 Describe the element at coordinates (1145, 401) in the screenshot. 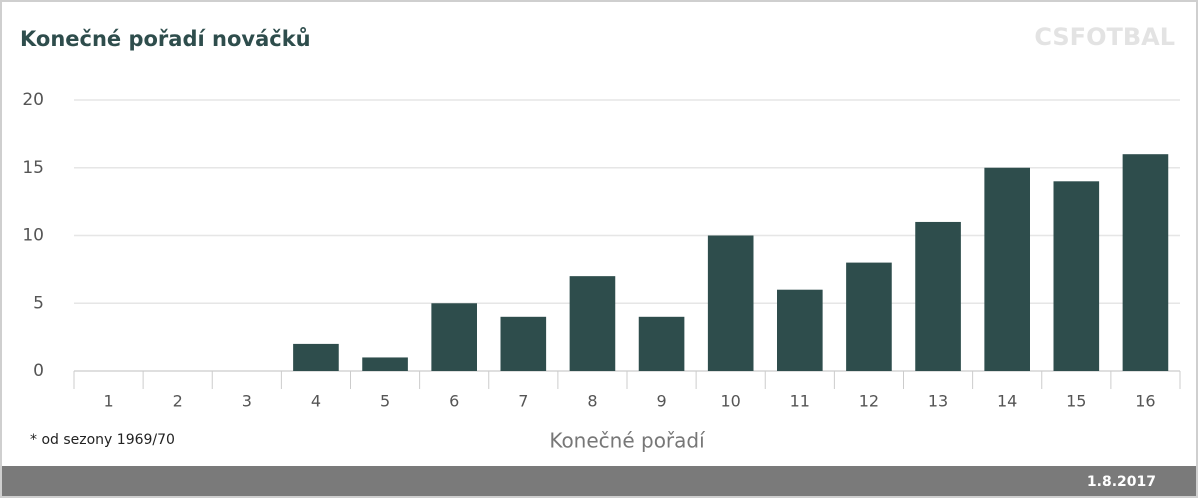

I see `x-tick-label: 16` at that location.